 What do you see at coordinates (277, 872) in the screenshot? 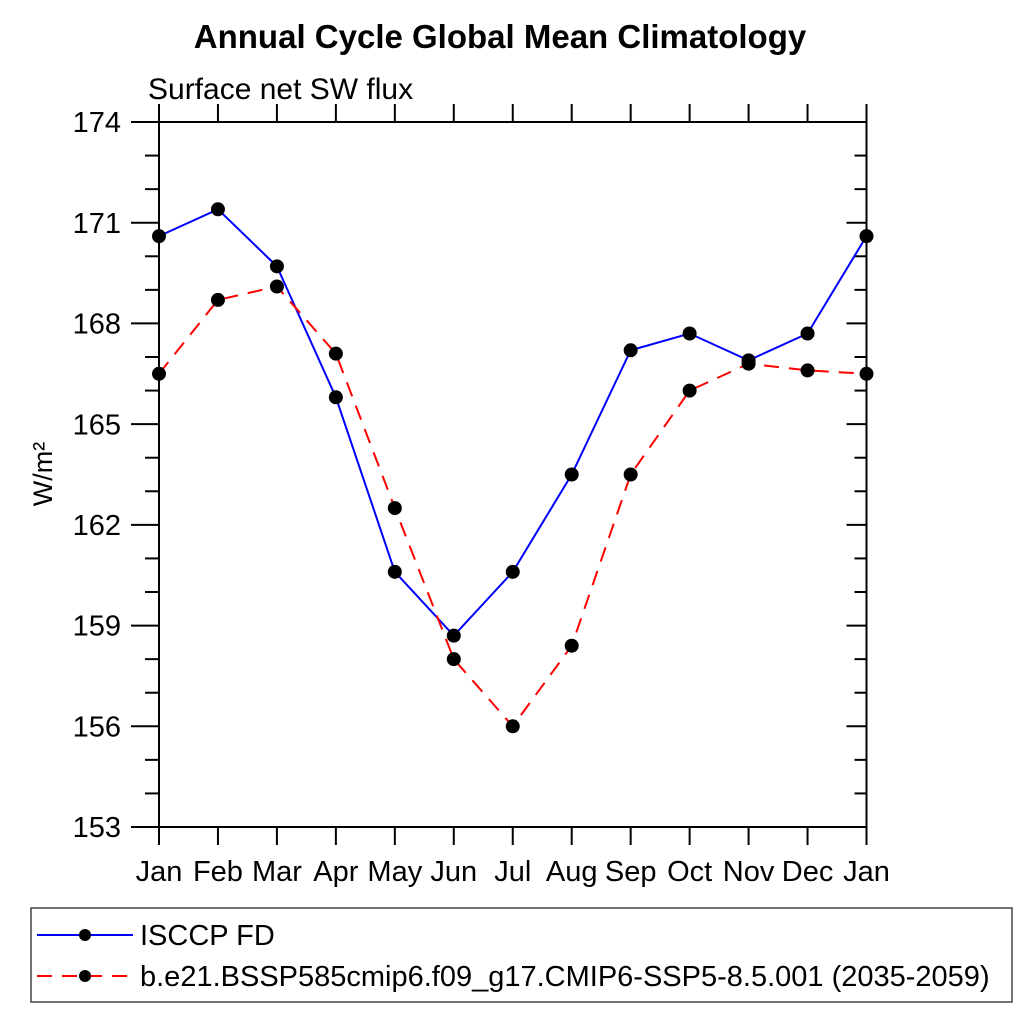
I see `x-tick-label: Mar` at bounding box center [277, 872].